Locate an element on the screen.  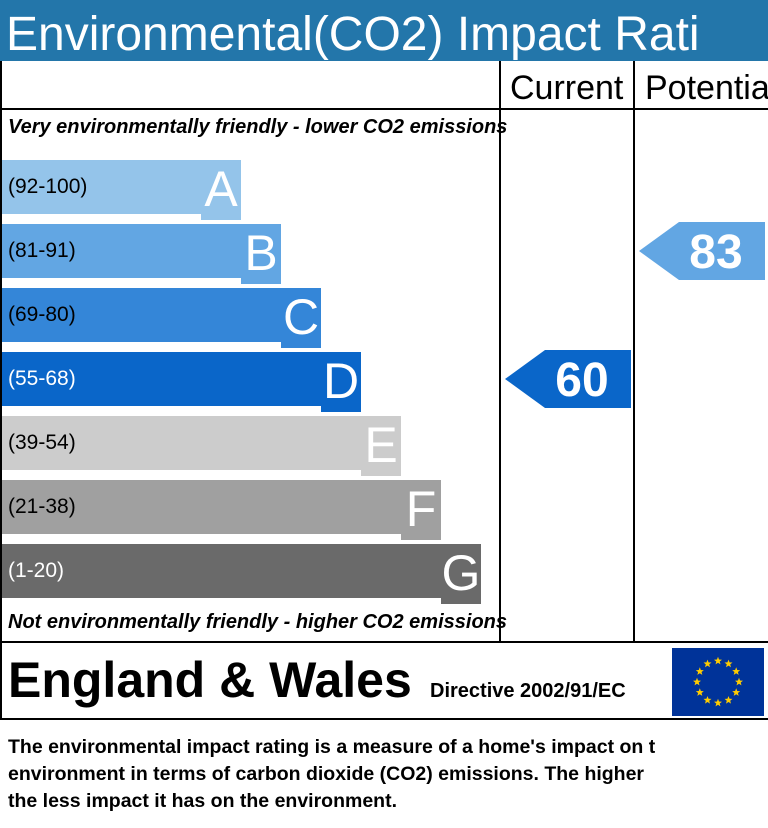
band-letter: B is located at coordinates (261, 253).